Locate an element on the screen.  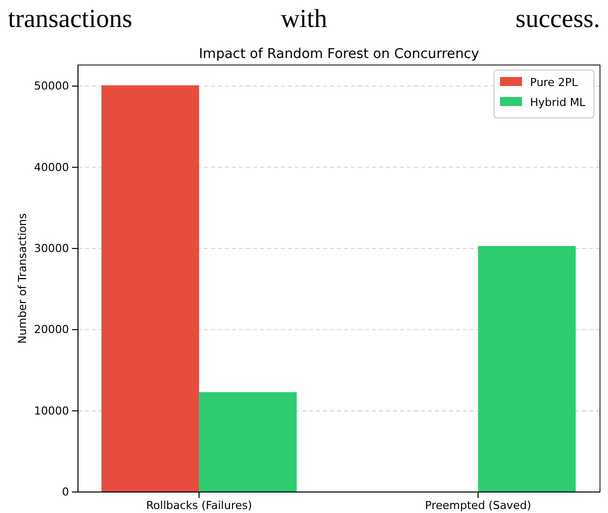
text: transactions with success. is located at coordinates (304, 18).